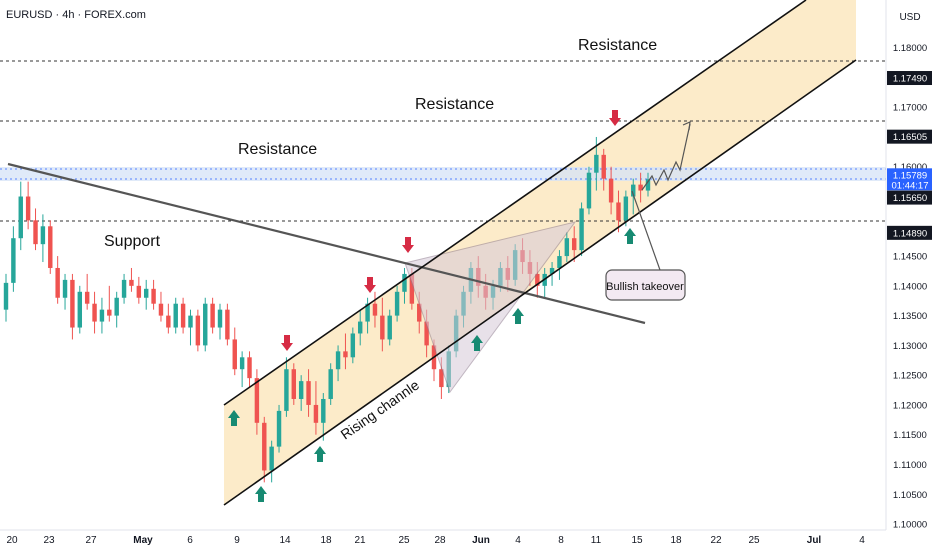 The width and height of the screenshot is (932, 550). Describe the element at coordinates (454, 104) in the screenshot. I see `resistance-label-mid: Resistance` at that location.